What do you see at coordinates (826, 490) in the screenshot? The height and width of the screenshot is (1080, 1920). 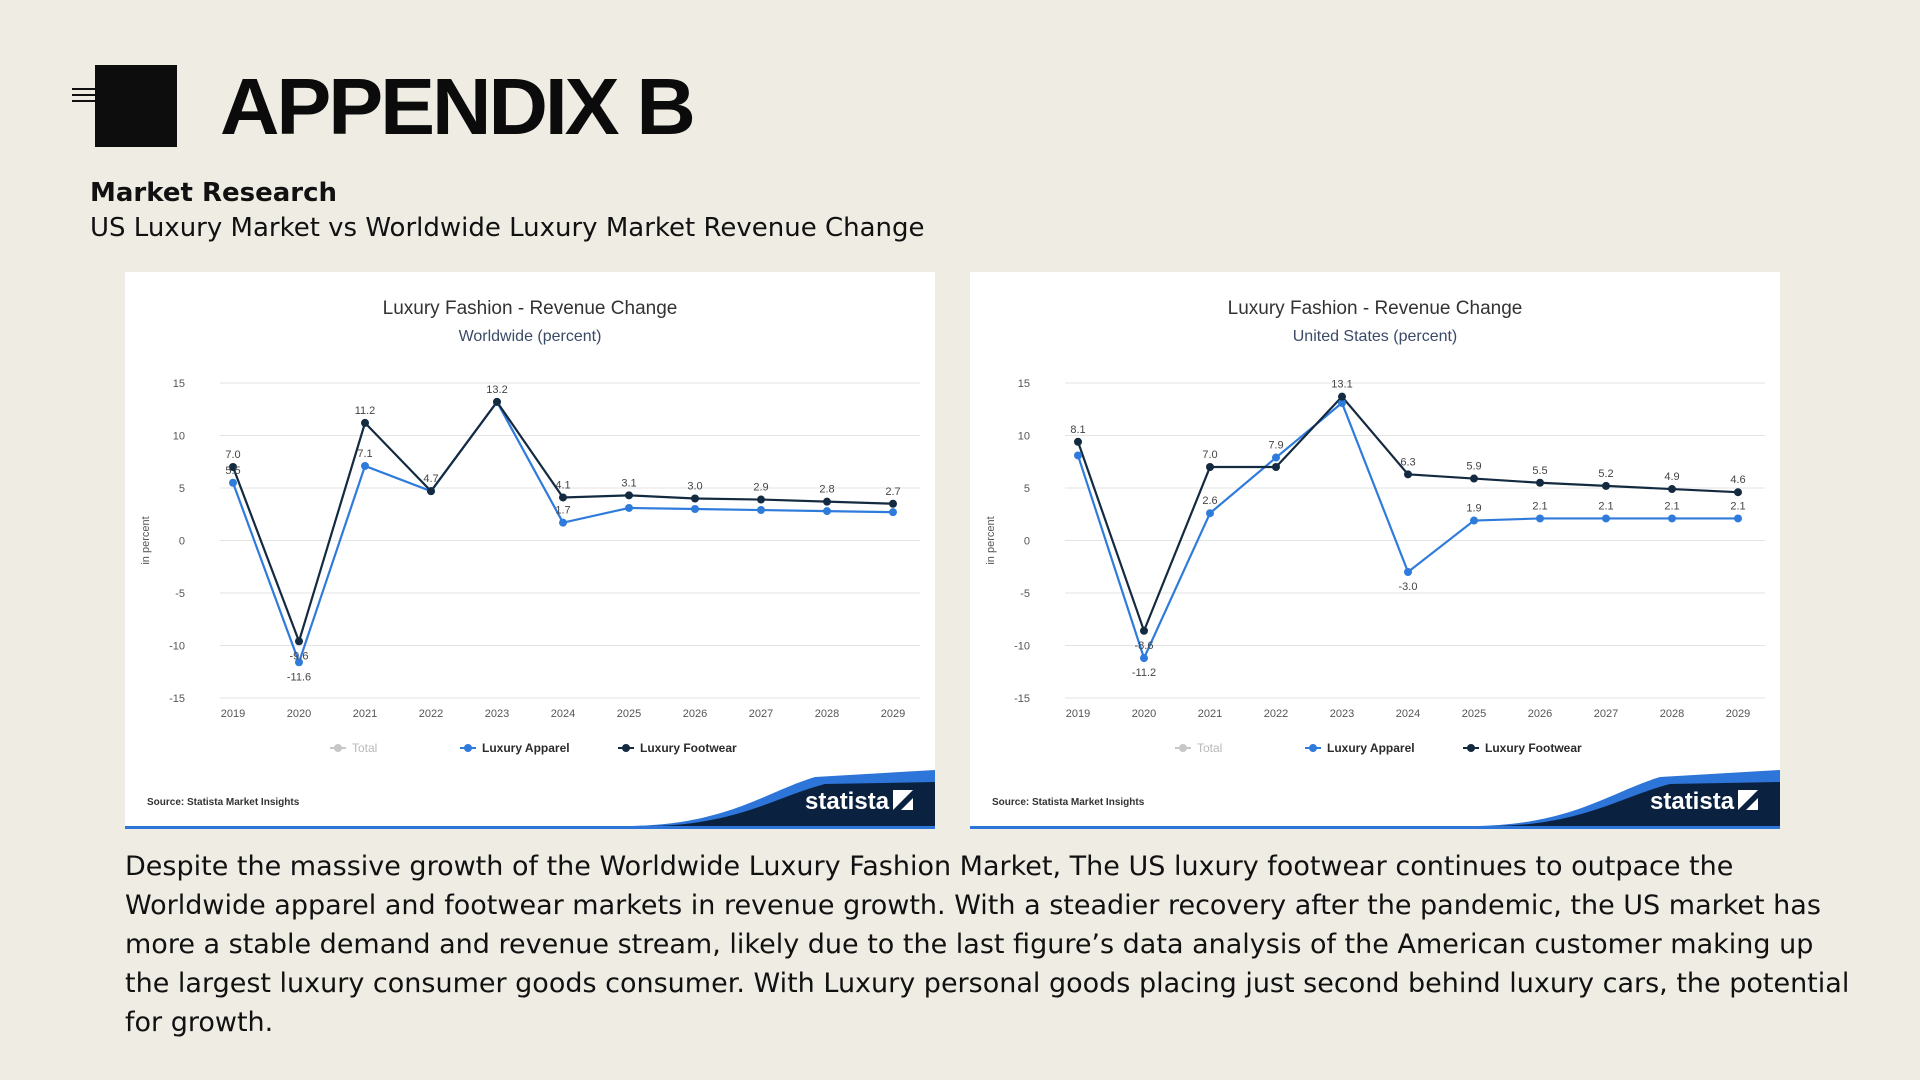 I see `data-label: 2.8` at bounding box center [826, 490].